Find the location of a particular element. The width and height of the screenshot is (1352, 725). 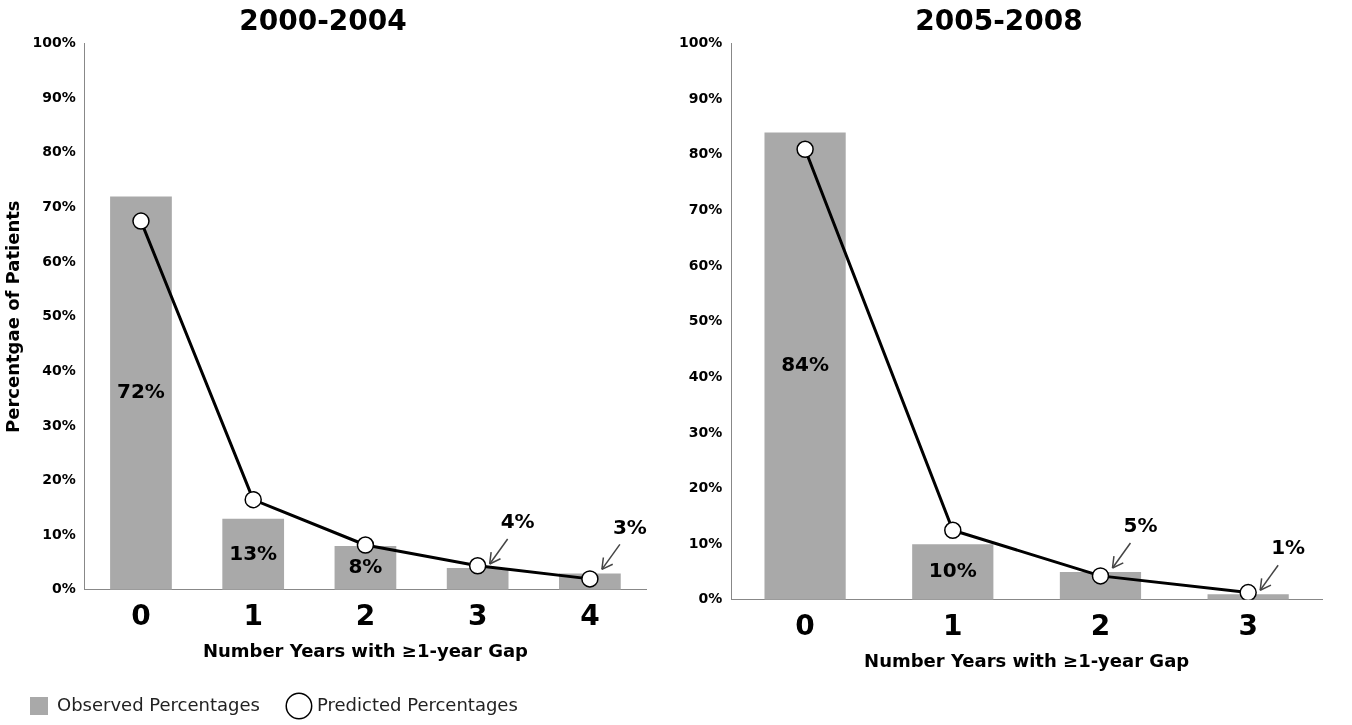

legend-label: Predicted Percentages is located at coordinates (417, 704).